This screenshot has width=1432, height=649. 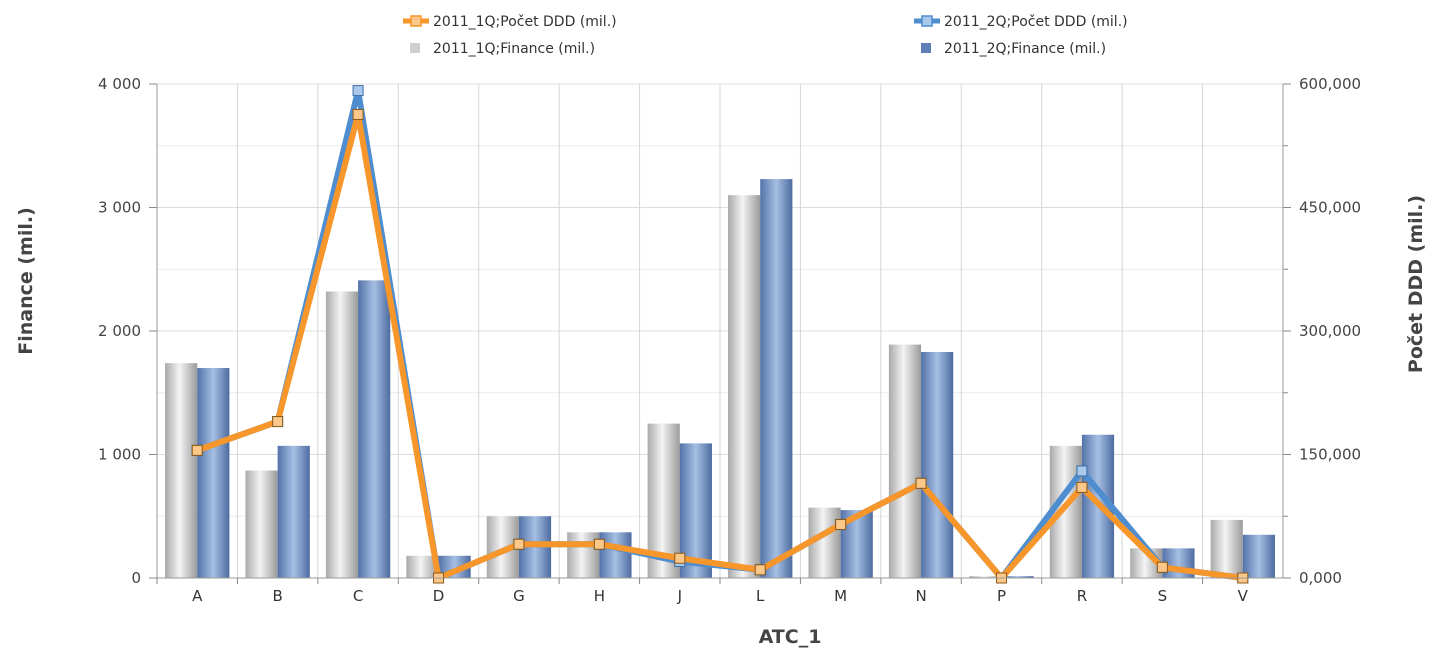 I want to click on bar-2011-1q-finance-L, so click(x=744, y=386).